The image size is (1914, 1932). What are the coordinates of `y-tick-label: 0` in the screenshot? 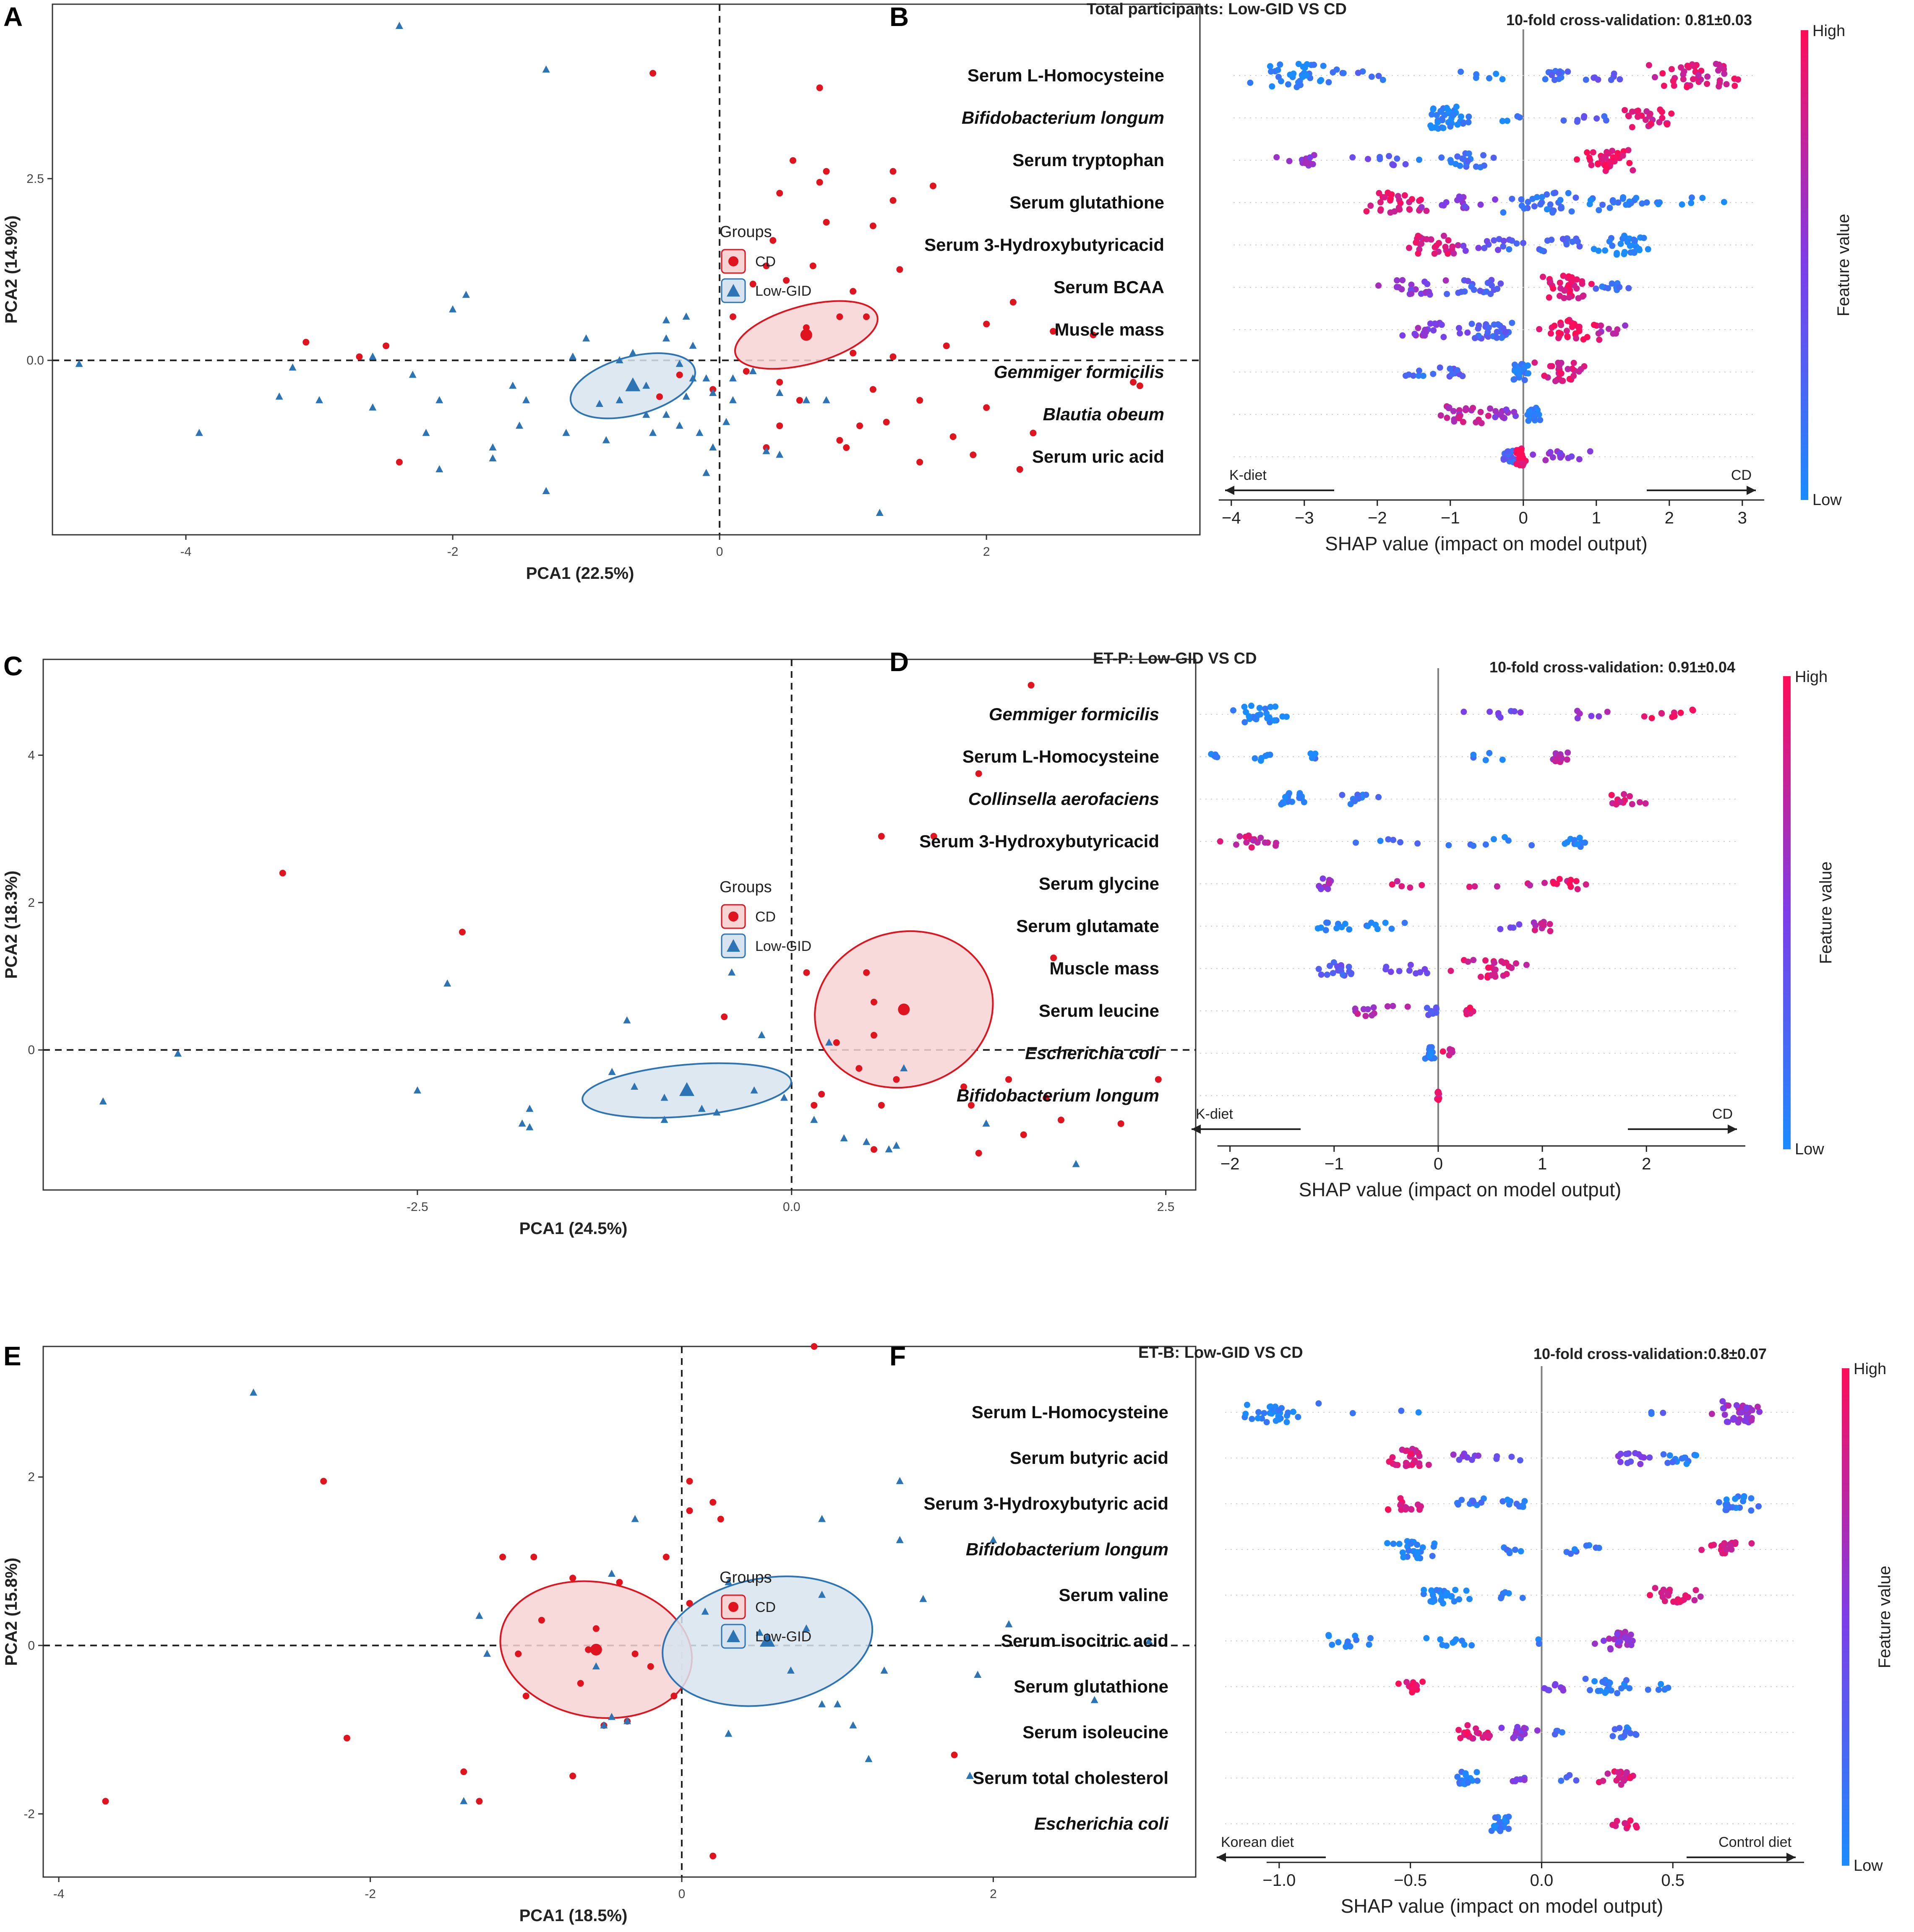 It's located at (31, 1646).